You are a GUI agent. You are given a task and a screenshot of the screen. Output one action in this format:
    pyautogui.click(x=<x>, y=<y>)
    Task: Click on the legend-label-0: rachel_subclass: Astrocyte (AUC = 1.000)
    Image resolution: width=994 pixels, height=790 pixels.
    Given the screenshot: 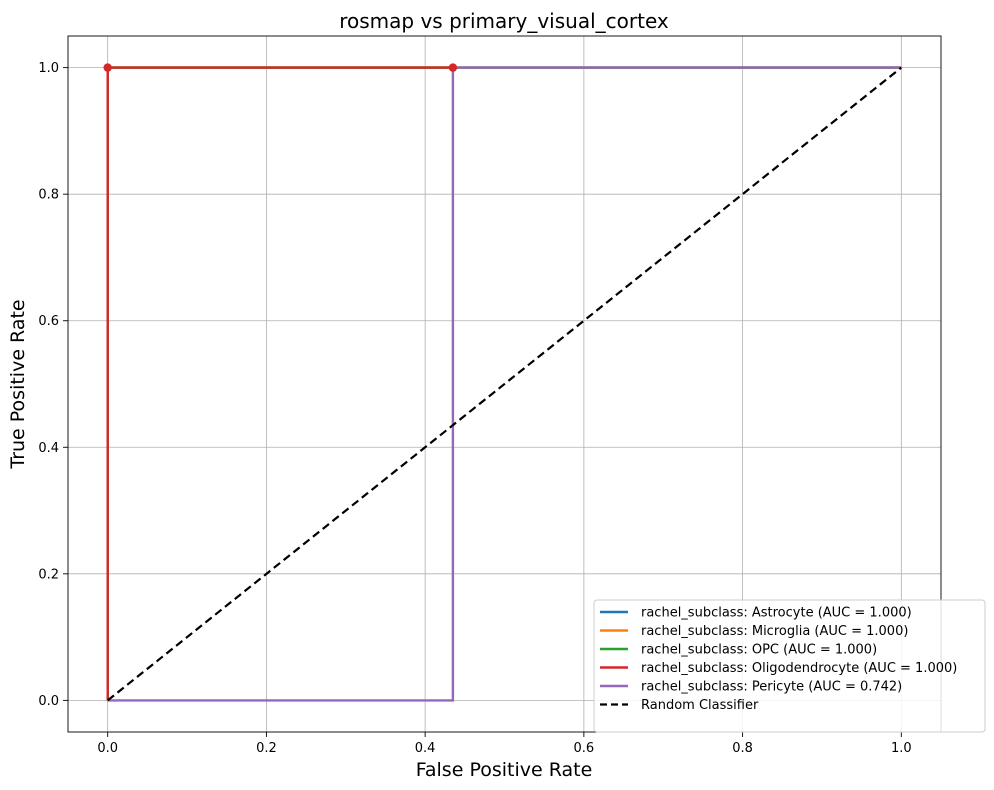 What is the action you would take?
    pyautogui.click(x=776, y=613)
    